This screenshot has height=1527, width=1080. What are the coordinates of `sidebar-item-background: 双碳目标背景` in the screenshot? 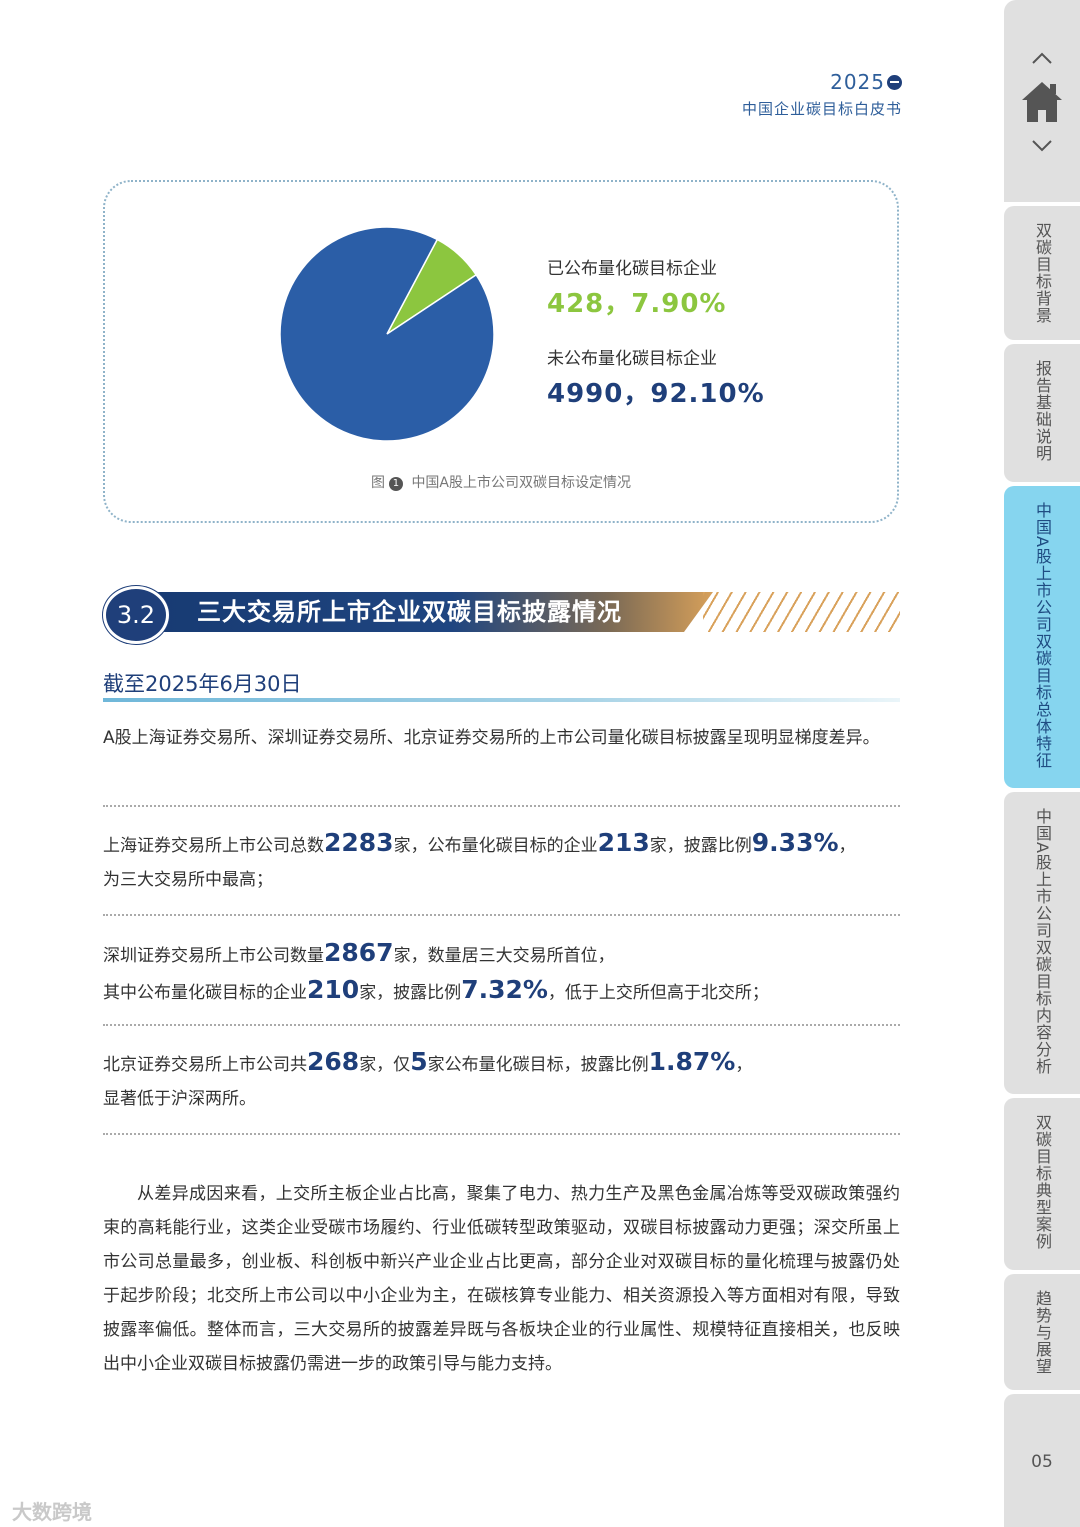 It's located at (1042, 273).